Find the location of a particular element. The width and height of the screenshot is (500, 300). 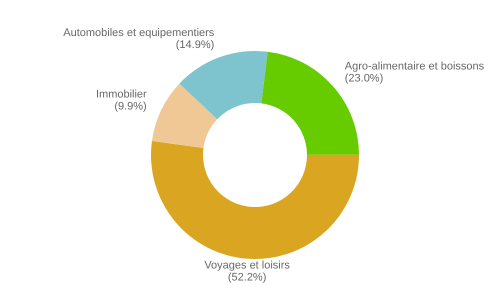

data-label: (9.9%) is located at coordinates (130, 106).